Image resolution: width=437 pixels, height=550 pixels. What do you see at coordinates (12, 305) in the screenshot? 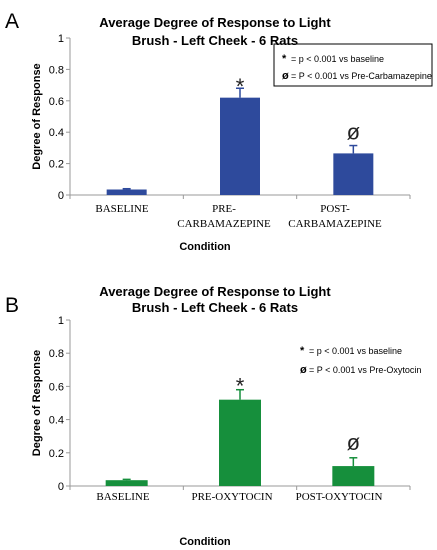
I see `panel-label: B` at bounding box center [12, 305].